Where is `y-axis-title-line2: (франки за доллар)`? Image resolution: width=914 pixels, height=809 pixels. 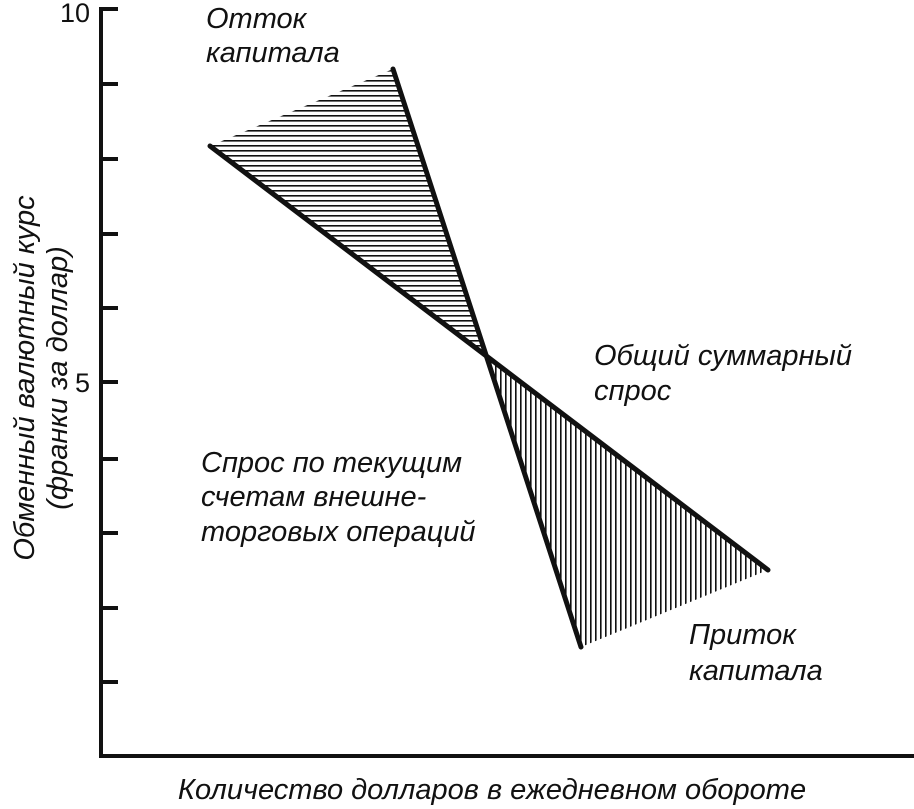 y-axis-title-line2: (франки за доллар) is located at coordinates (58, 377).